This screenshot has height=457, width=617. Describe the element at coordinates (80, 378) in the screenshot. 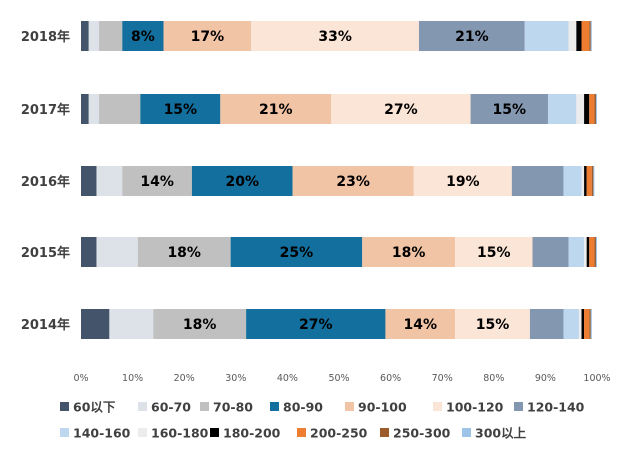

I see `x-tick-label: 0%` at that location.